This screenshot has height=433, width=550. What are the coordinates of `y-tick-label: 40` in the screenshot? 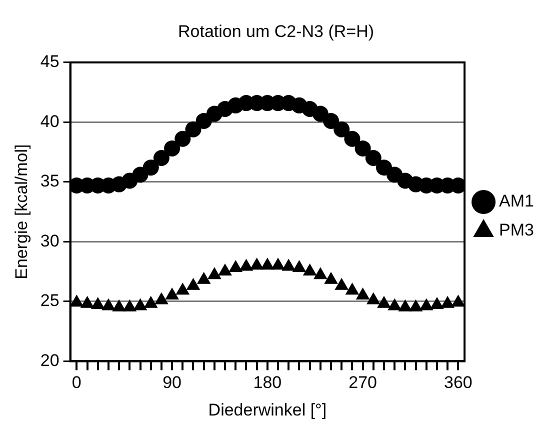 It's located at (50, 121).